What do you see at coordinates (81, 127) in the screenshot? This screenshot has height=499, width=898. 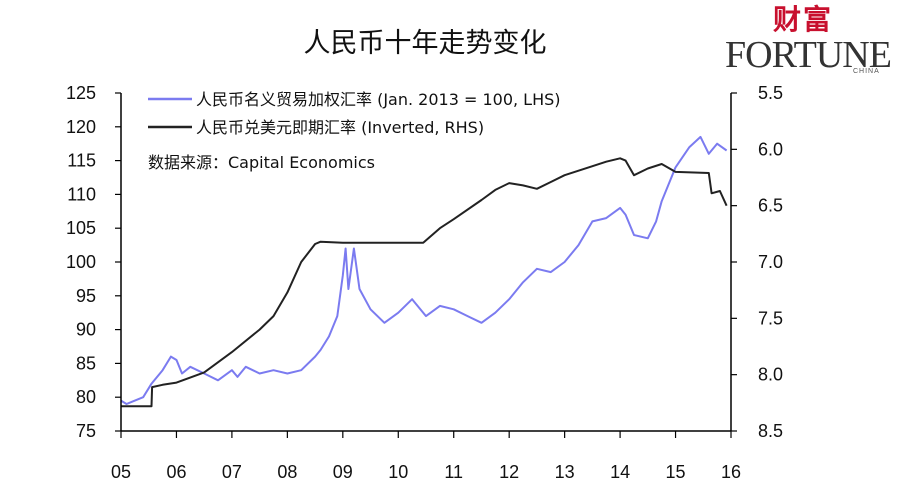 I see `left-tick-label: 120` at bounding box center [81, 127].